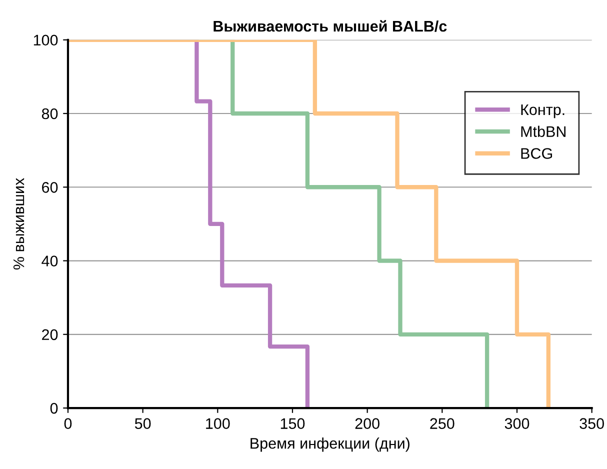 The height and width of the screenshot is (469, 607). I want to click on x-tick-label: 0, so click(68, 423).